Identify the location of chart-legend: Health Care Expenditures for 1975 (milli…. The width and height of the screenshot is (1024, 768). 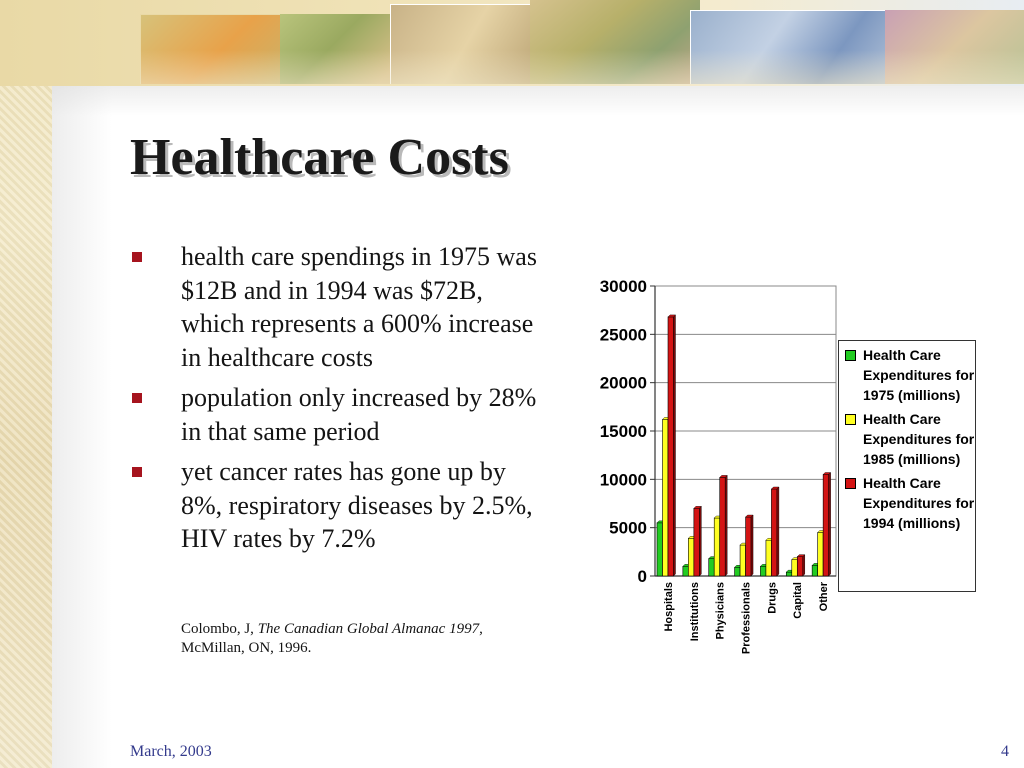
(907, 466).